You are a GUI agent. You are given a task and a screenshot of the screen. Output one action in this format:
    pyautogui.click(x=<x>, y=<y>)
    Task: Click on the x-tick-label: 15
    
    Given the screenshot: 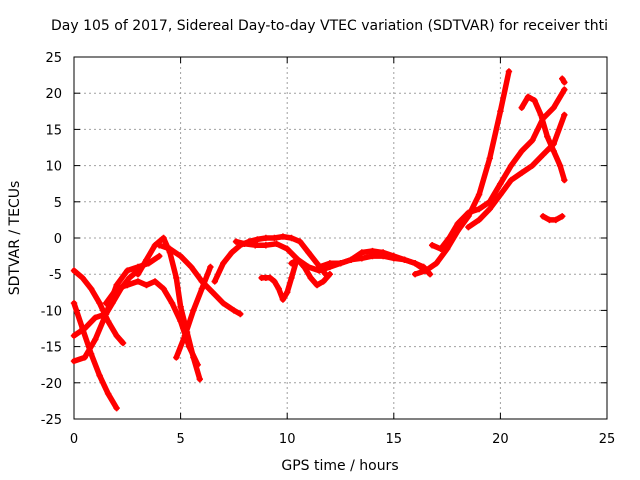 What is the action you would take?
    pyautogui.click(x=394, y=439)
    